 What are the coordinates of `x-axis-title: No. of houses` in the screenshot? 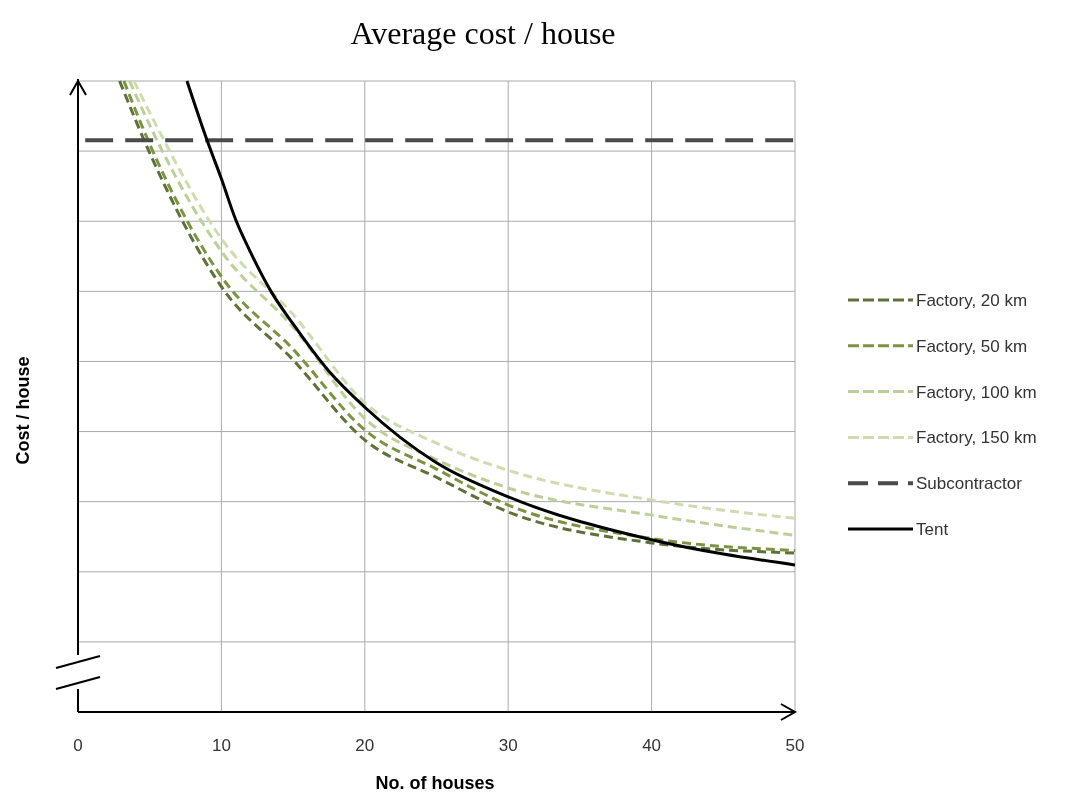 It's located at (435, 783).